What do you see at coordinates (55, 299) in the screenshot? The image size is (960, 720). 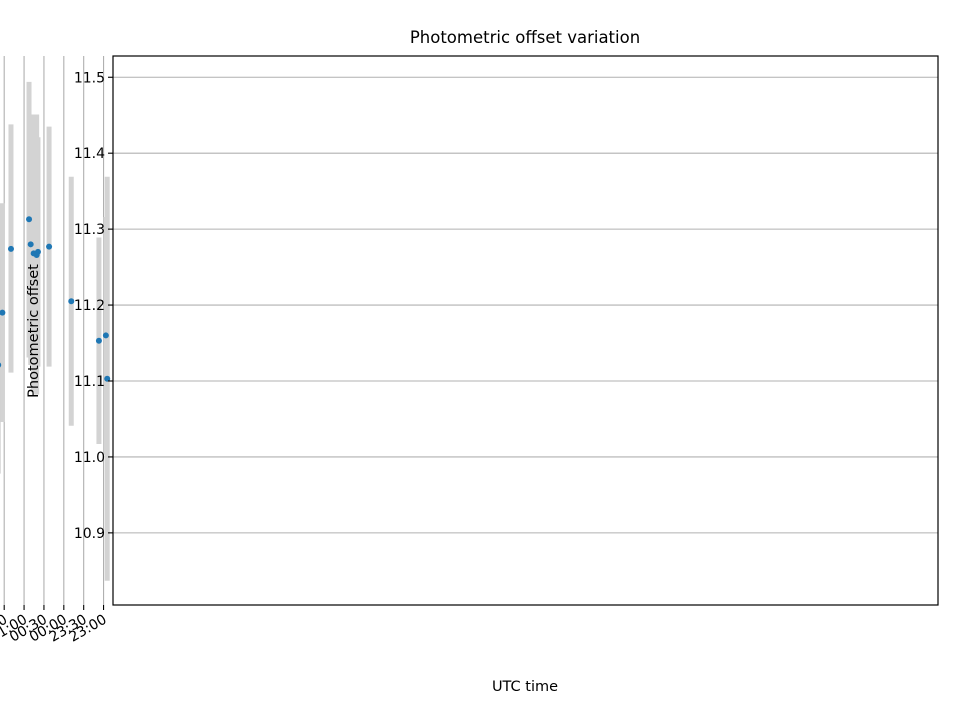 I see `data-points` at bounding box center [55, 299].